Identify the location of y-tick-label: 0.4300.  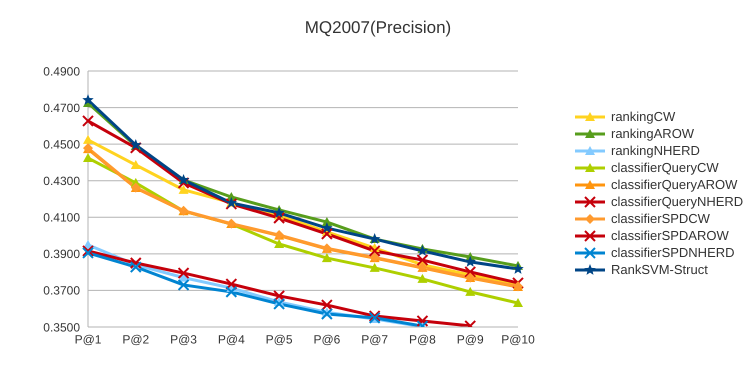
(61, 181).